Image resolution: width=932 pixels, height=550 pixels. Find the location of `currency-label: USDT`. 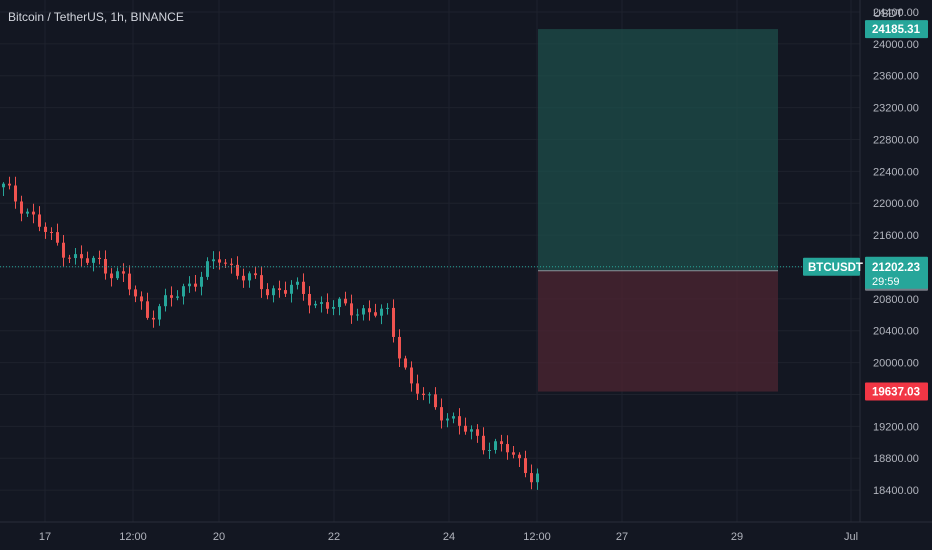

currency-label: USDT is located at coordinates (888, 14).